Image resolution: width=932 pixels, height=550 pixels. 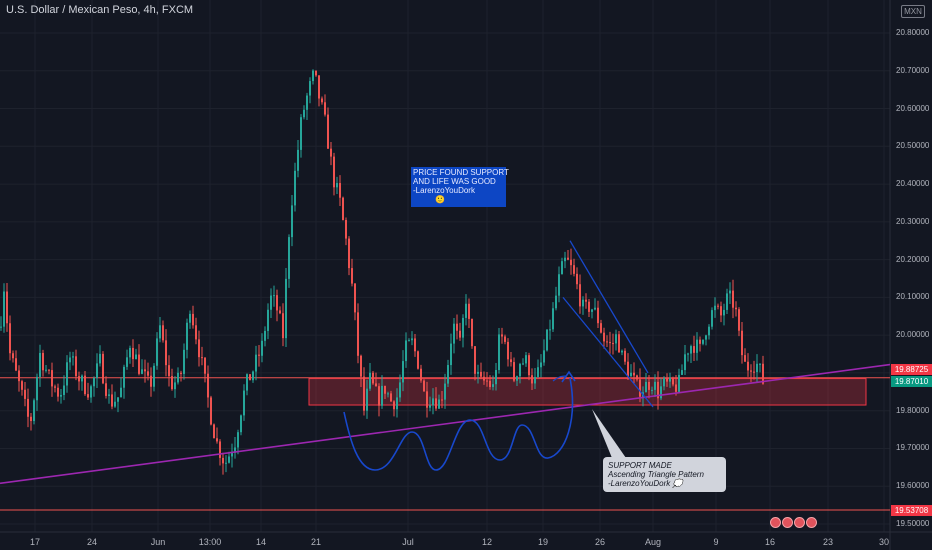 I want to click on time-tick-label: 30, so click(x=884, y=542).